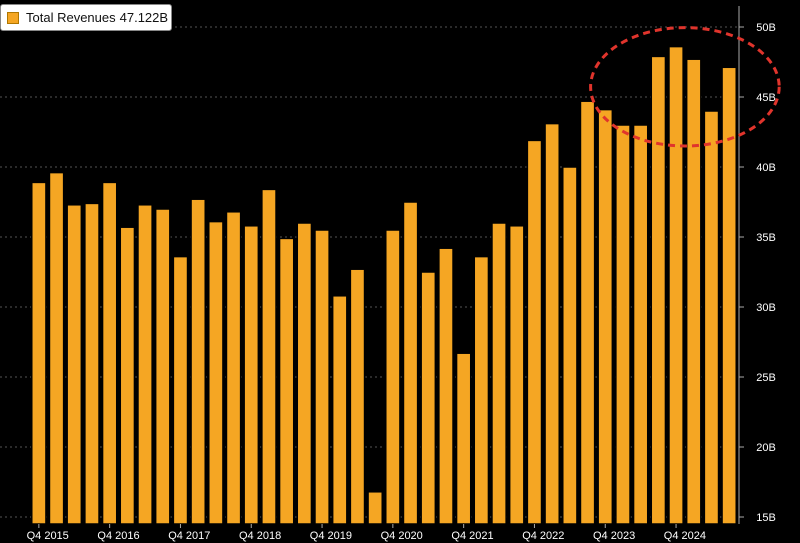  I want to click on y-tick-label: 35B, so click(766, 238).